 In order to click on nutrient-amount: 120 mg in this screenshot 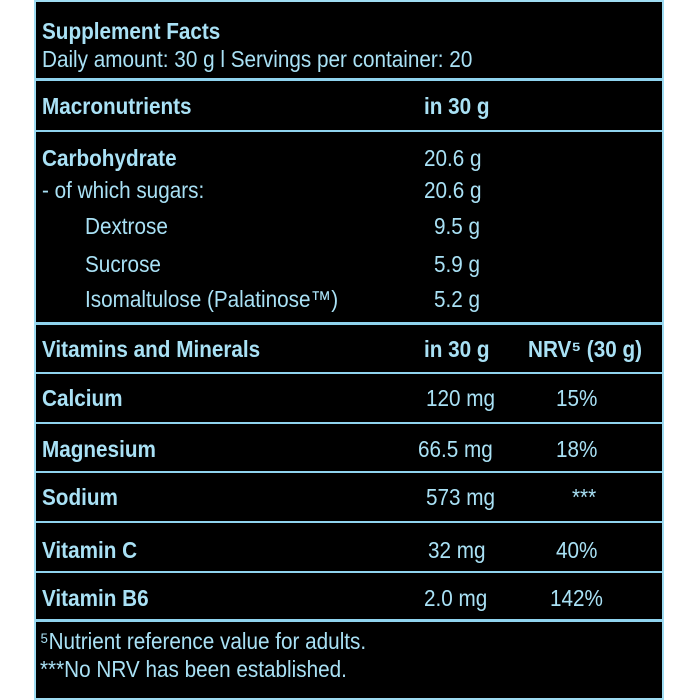, I will do `click(461, 398)`.